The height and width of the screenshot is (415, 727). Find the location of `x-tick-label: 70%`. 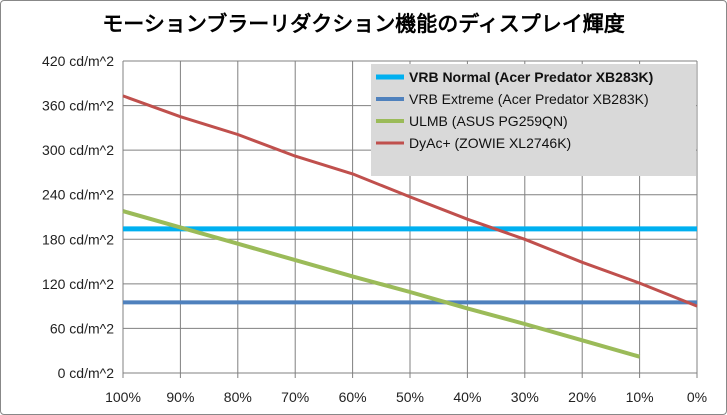

x-tick-label: 70% is located at coordinates (295, 397).